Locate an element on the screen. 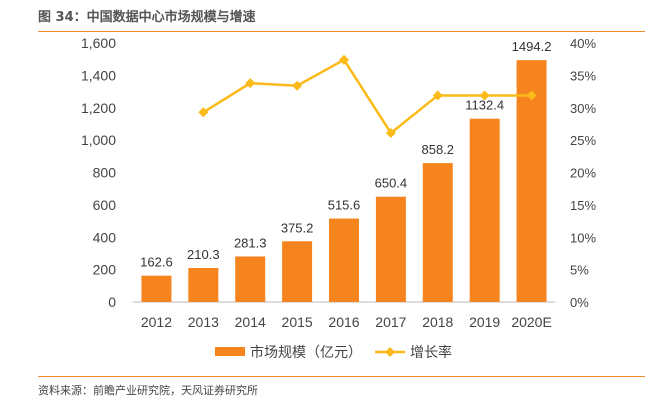 The width and height of the screenshot is (648, 409). x-tick-label: 2016 is located at coordinates (343, 322).